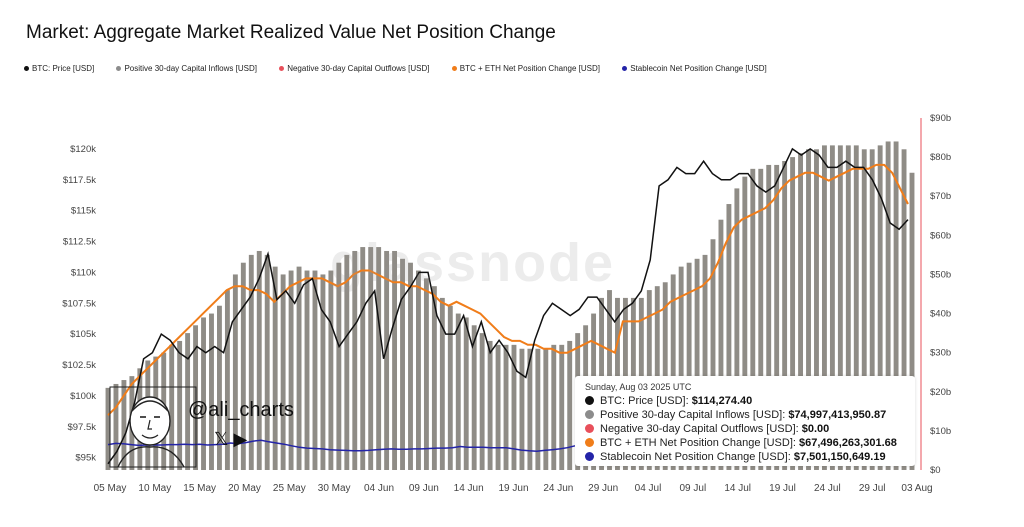  I want to click on right-axis-tick-label: $90b, so click(940, 118).